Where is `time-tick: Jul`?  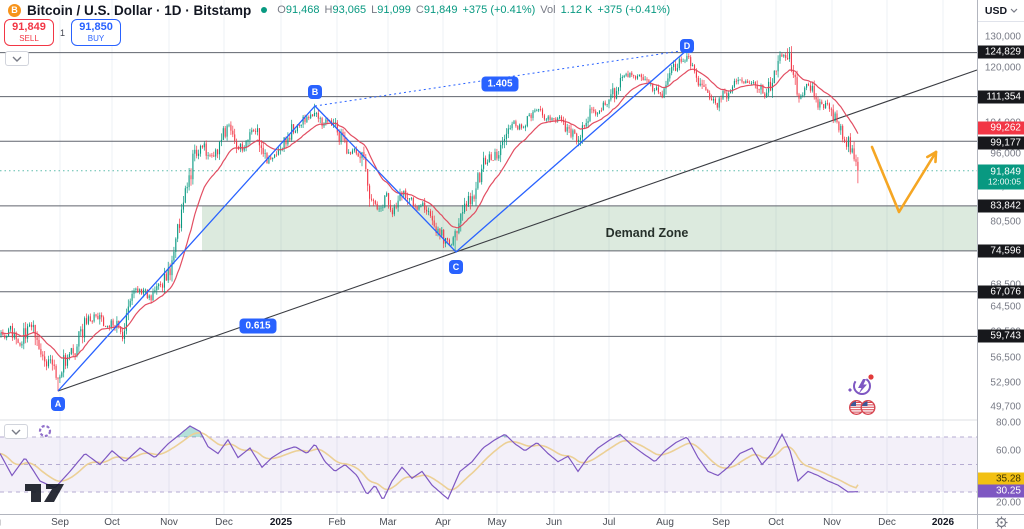 time-tick: Jul is located at coordinates (609, 522).